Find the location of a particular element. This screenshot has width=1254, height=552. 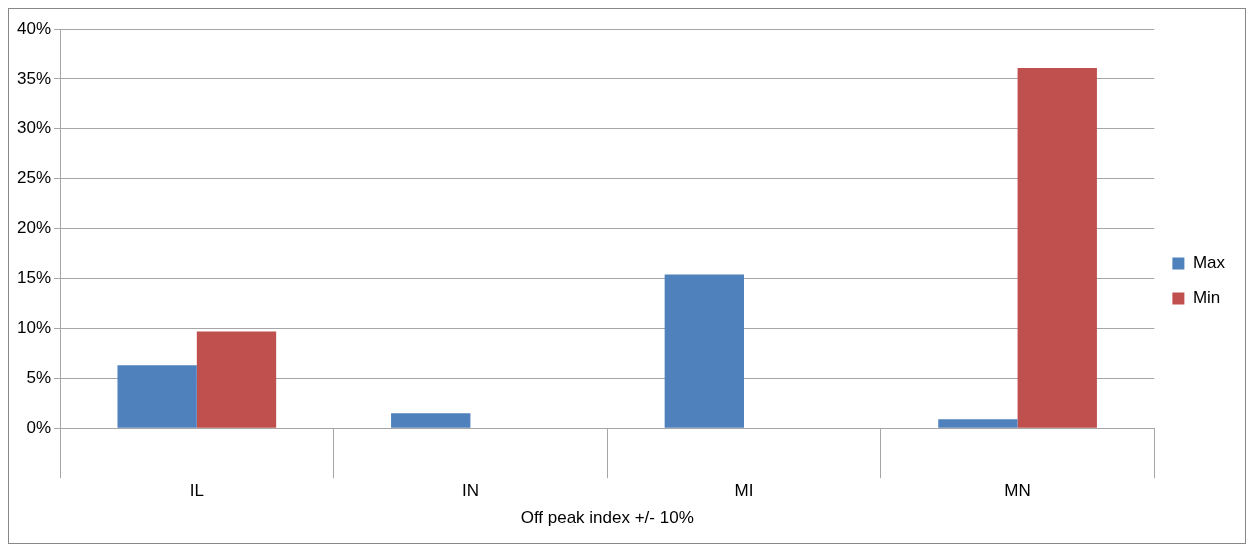

y-tick-label: 0% is located at coordinates (39, 427).